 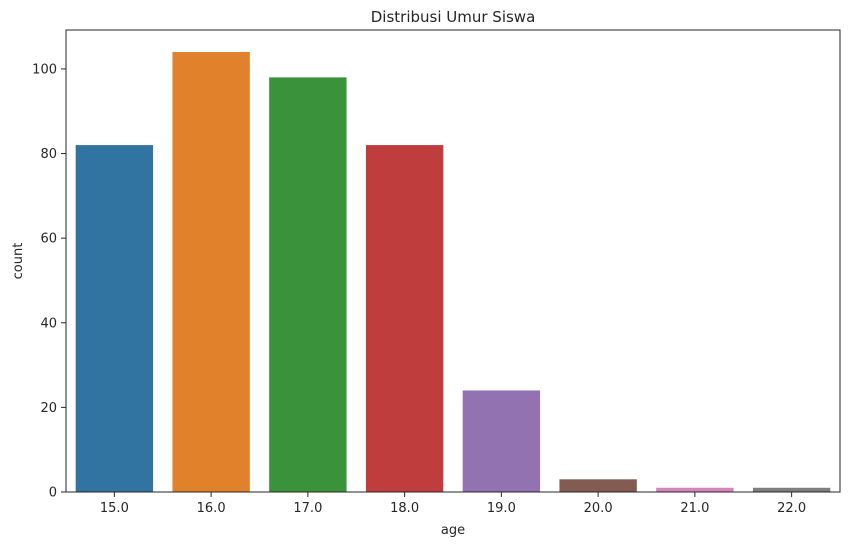 What do you see at coordinates (791, 489) in the screenshot?
I see `bar-22.0` at bounding box center [791, 489].